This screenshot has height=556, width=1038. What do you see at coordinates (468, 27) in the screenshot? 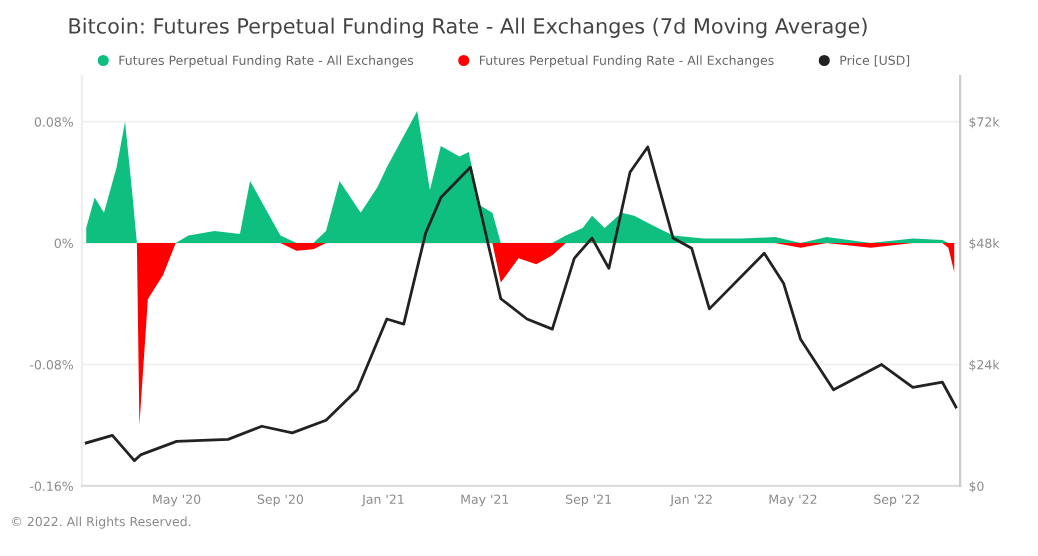
I see `chart-title: Bitcoin: Futures Perpetual Funding Rate - All Exchanges (7d Moving Average)` at bounding box center [468, 27].